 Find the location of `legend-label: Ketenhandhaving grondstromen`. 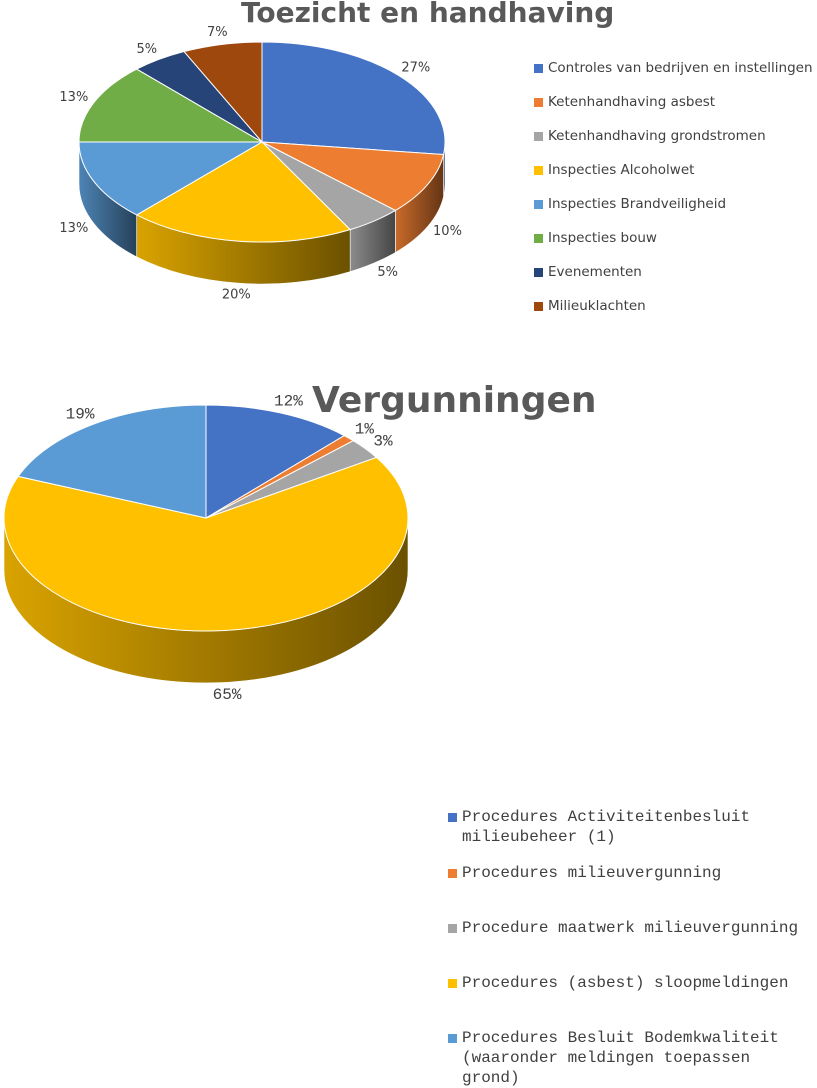

legend-label: Ketenhandhaving grondstromen is located at coordinates (657, 136).